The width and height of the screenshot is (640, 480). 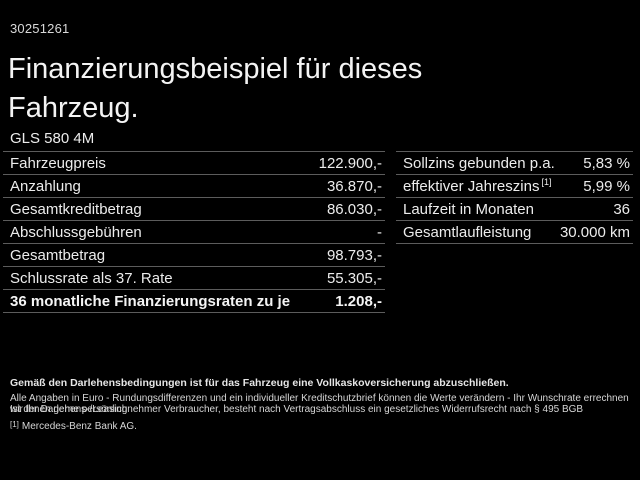 What do you see at coordinates (76, 209) in the screenshot?
I see `row-label: Gesamtkreditbetrag` at bounding box center [76, 209].